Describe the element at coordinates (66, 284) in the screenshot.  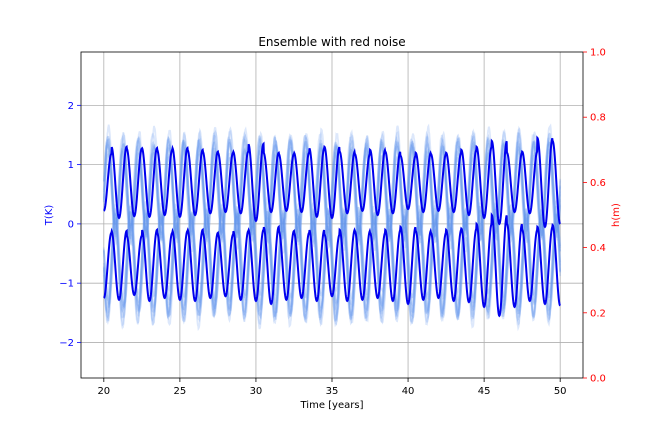
I see `y-left-tick-label: −1` at that location.